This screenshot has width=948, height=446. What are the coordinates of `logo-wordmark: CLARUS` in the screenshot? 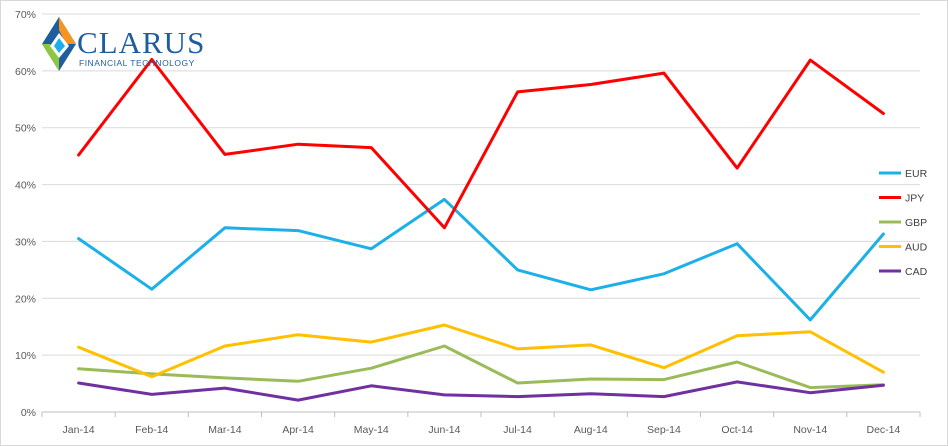 It's located at (141, 42).